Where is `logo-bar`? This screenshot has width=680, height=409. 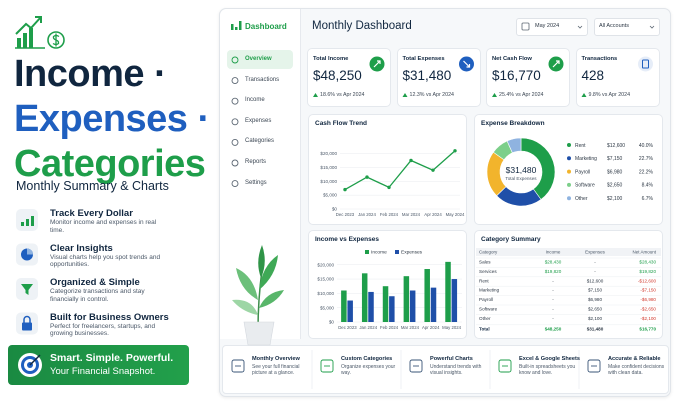
logo-bar is located at coordinates (25, 40).